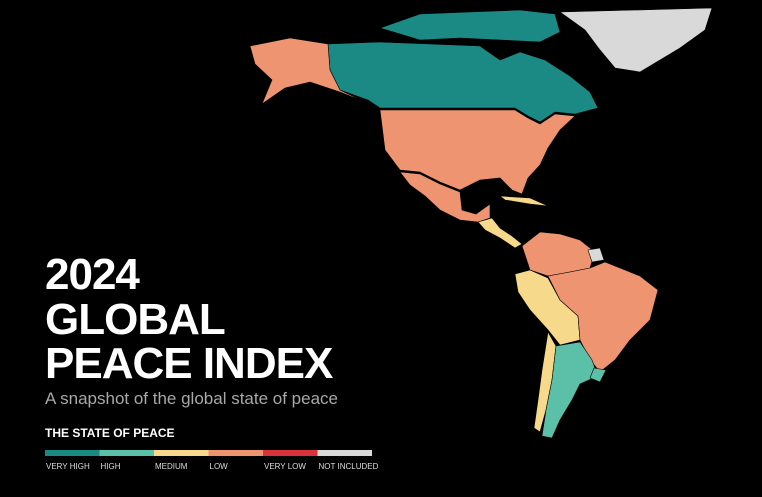  I want to click on central-america, so click(500, 233).